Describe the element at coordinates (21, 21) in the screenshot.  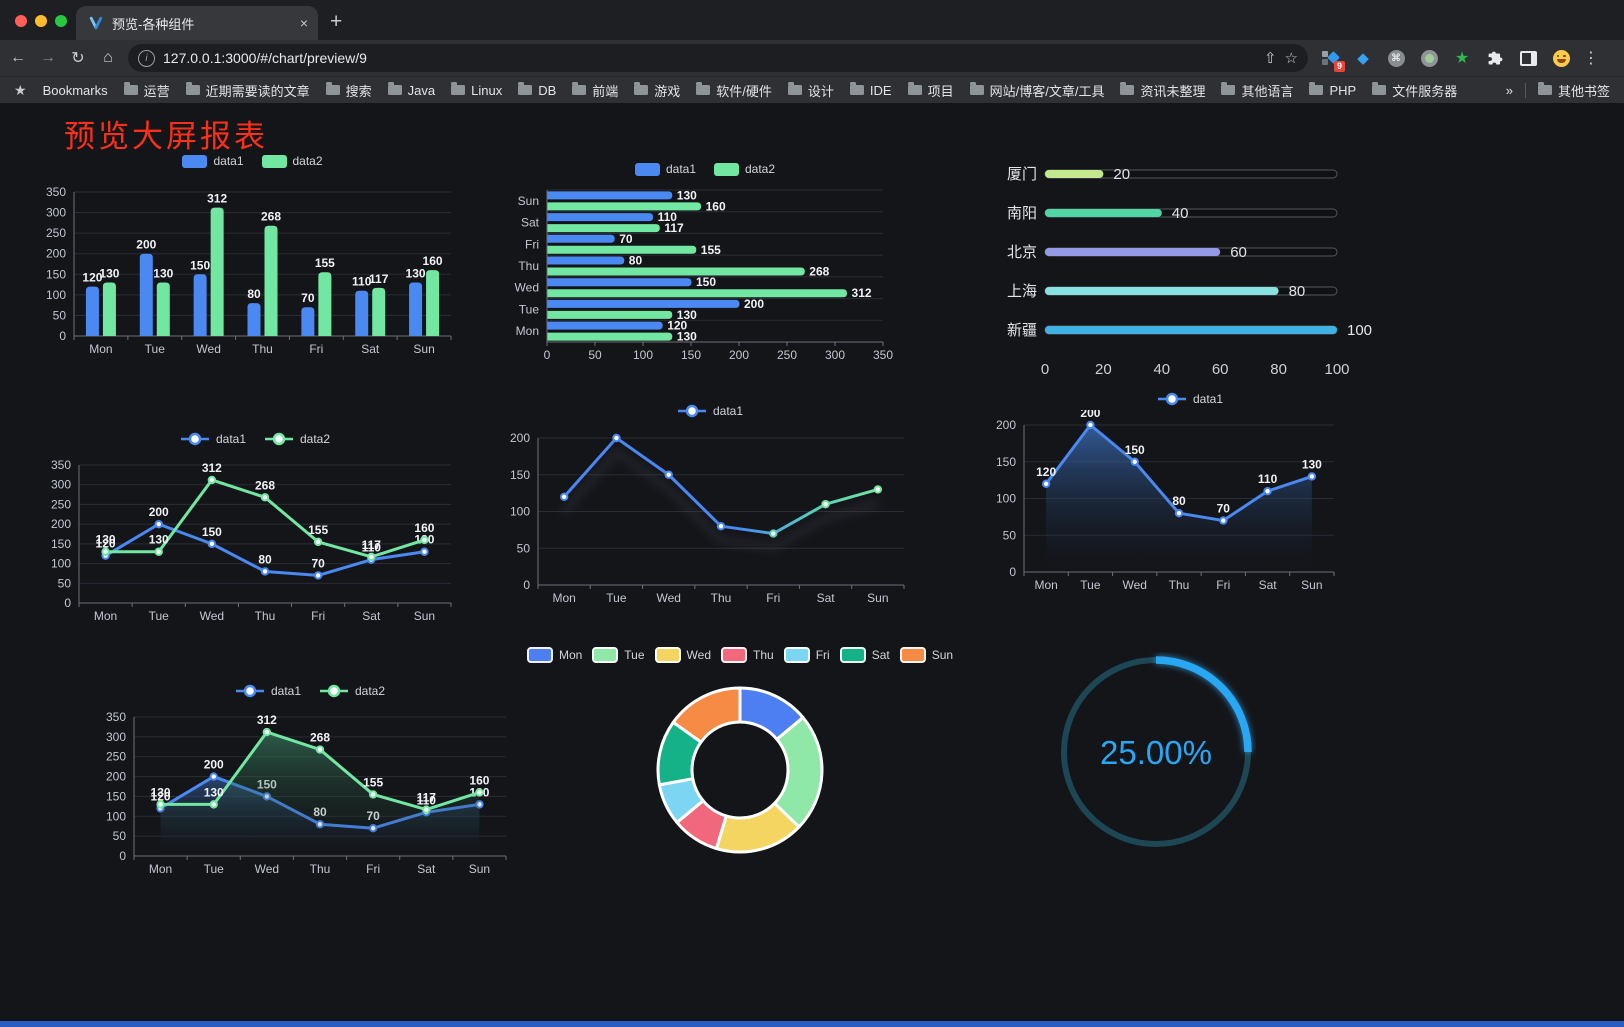
I see `close-window-button` at that location.